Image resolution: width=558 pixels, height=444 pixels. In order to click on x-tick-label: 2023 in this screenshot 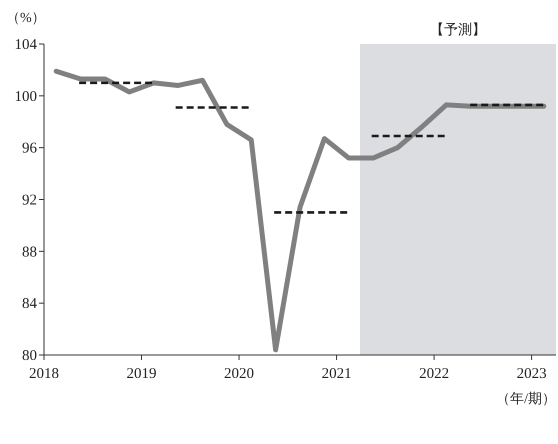, I will do `click(531, 374)`.